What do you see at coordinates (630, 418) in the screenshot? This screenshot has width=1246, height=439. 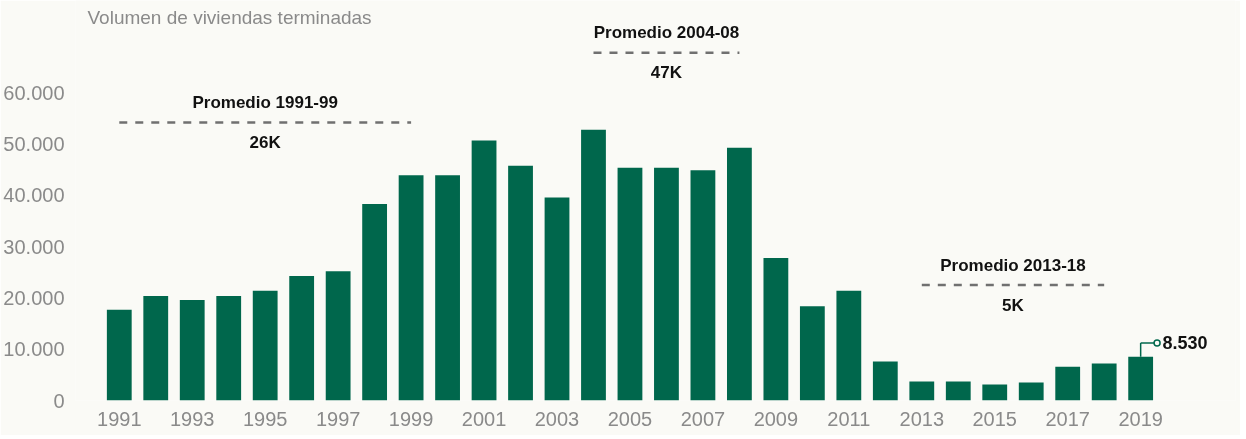 I see `x-tick-label: 2005` at bounding box center [630, 418].